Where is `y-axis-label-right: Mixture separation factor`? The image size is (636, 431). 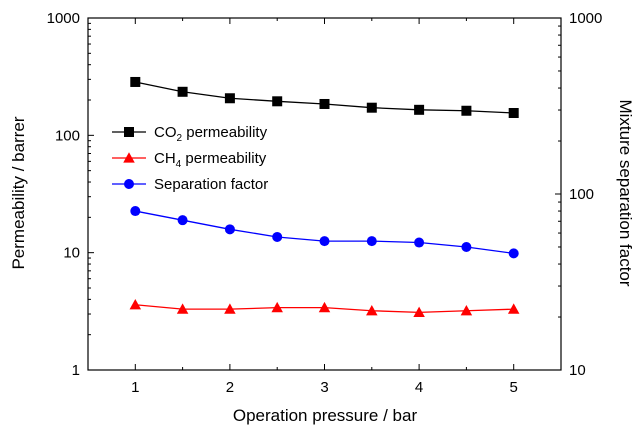 y-axis-label-right: Mixture separation factor is located at coordinates (625, 192).